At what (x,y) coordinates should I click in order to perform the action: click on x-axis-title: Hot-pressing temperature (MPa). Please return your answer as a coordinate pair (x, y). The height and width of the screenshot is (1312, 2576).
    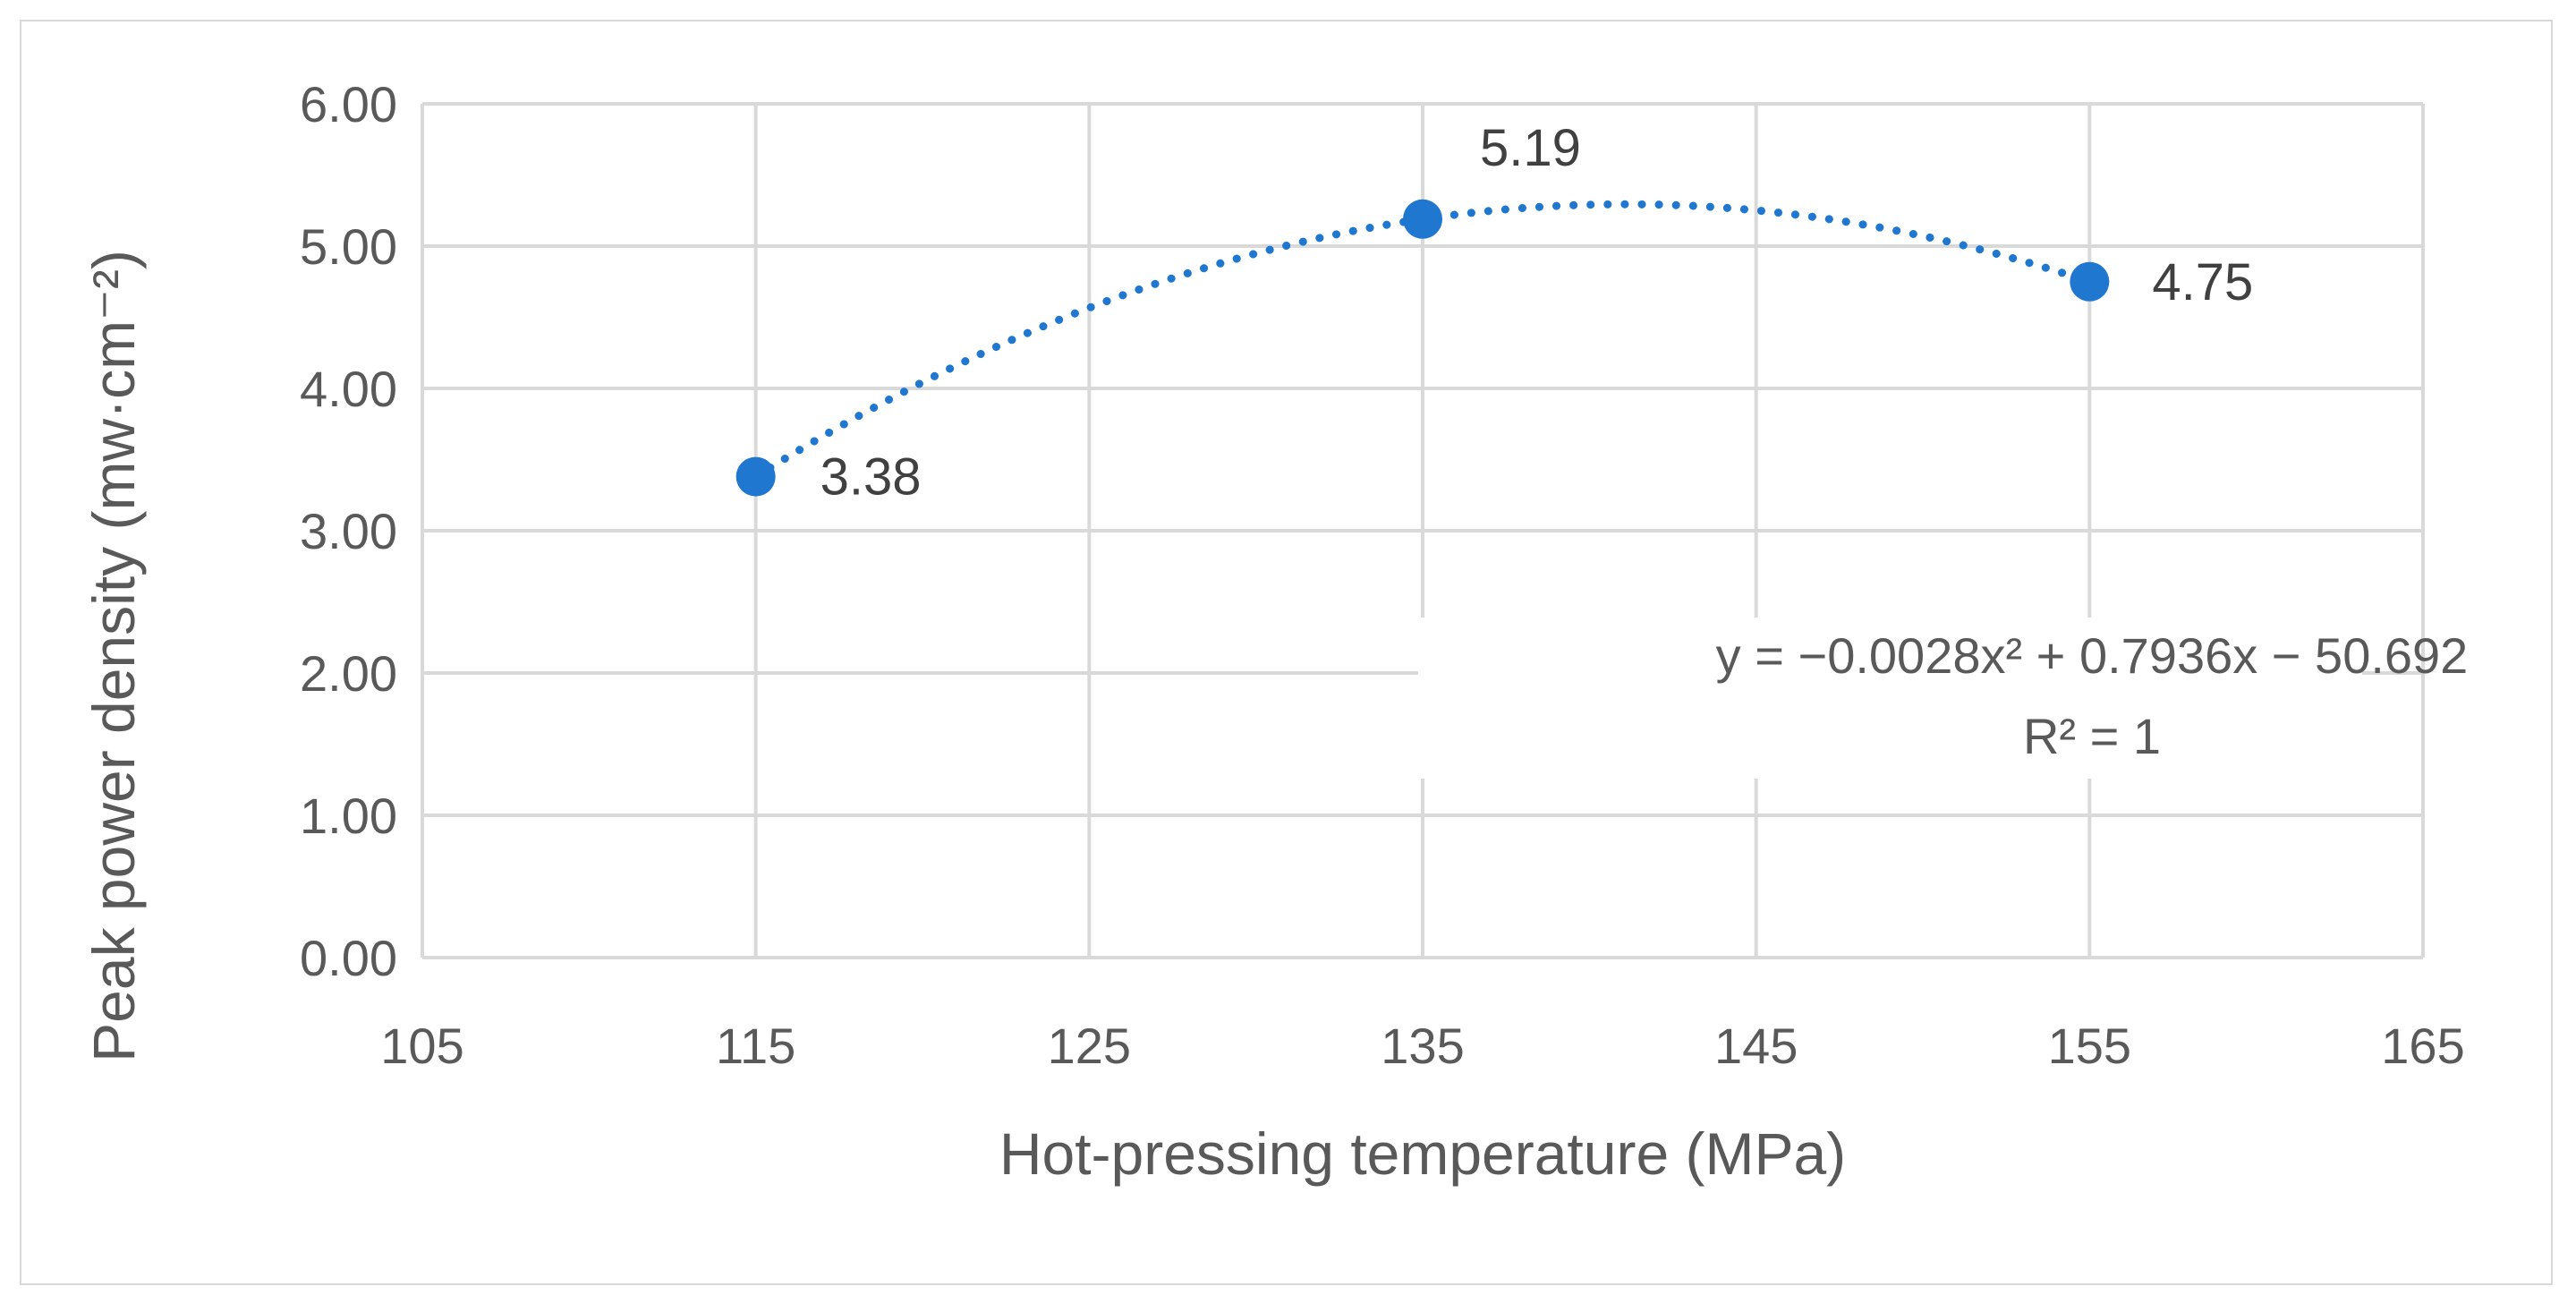
    Looking at the image, I should click on (1422, 1153).